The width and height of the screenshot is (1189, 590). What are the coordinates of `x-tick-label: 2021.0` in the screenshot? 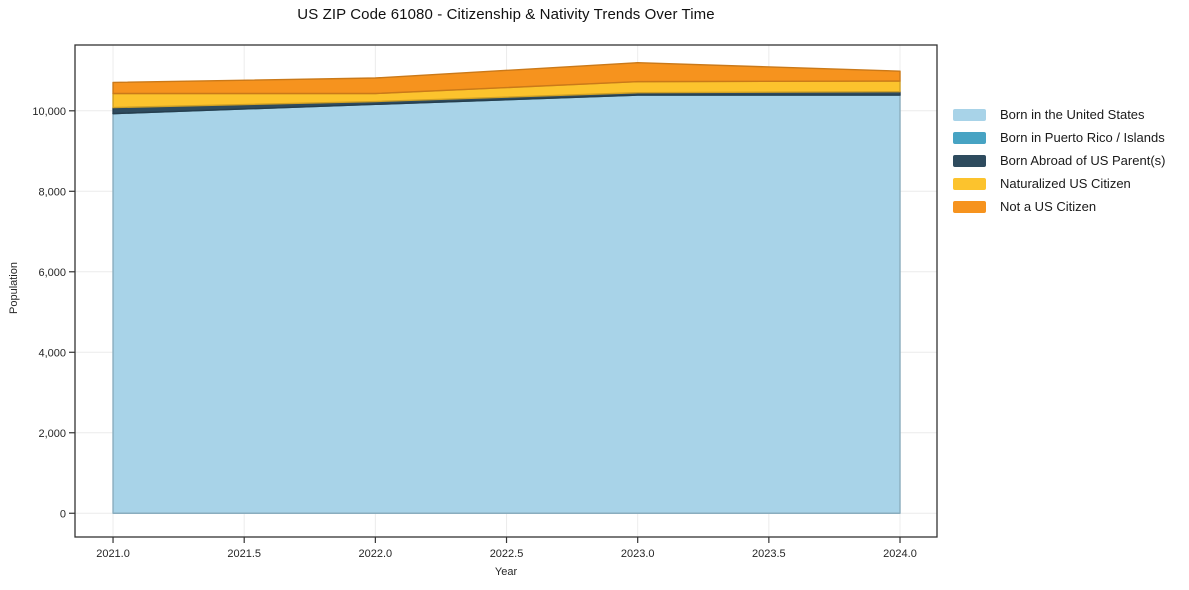 It's located at (113, 554).